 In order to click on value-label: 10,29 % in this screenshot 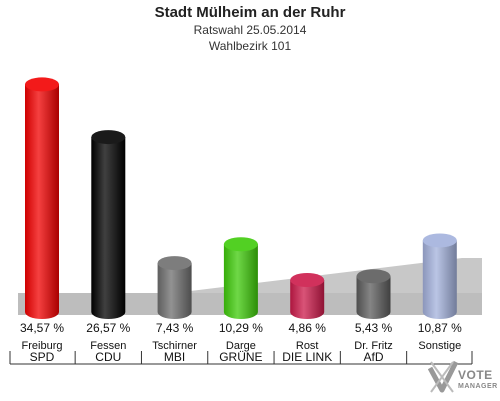, I will do `click(241, 328)`.